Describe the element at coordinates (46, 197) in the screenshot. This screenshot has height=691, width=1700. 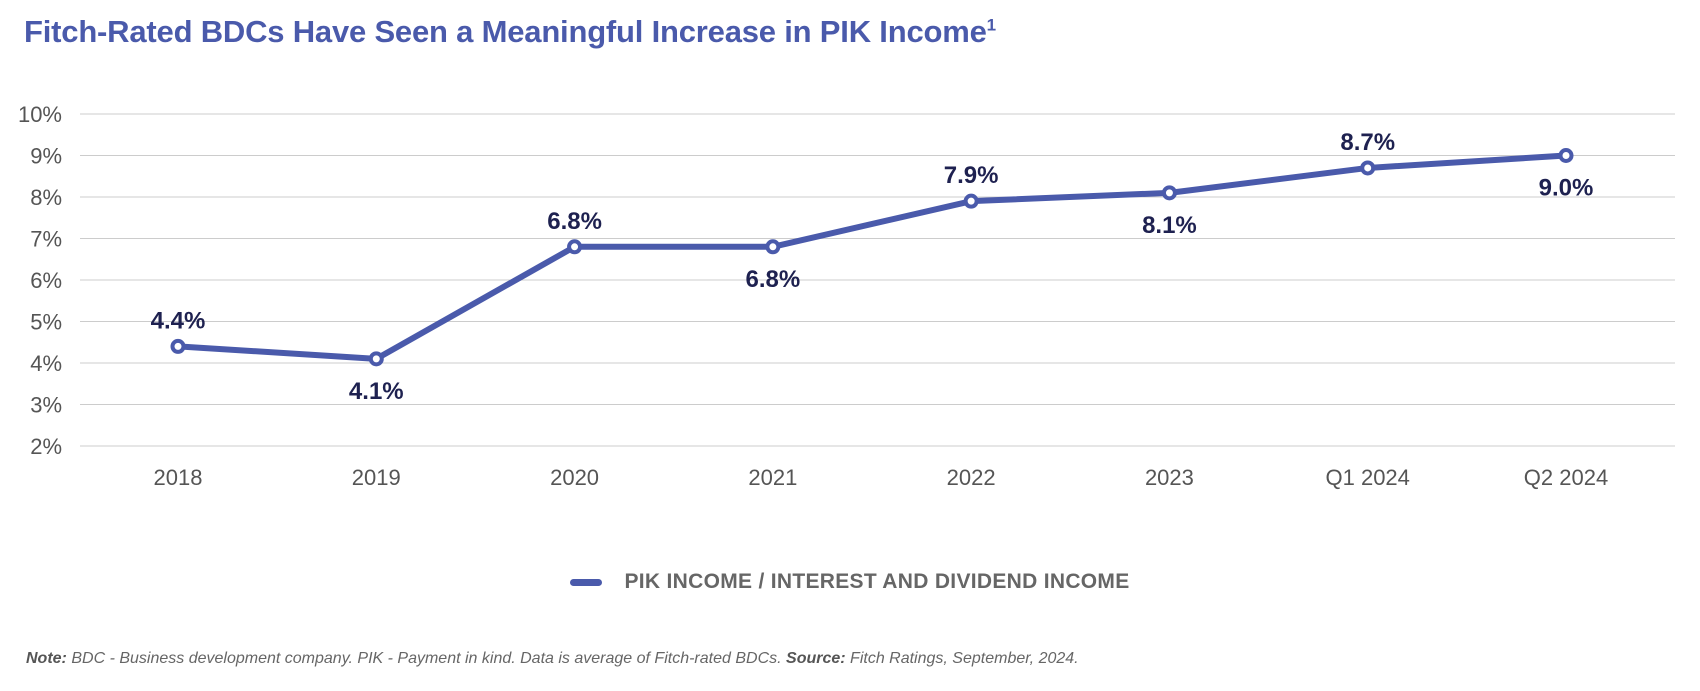
I see `y-tick-label: 8%` at that location.